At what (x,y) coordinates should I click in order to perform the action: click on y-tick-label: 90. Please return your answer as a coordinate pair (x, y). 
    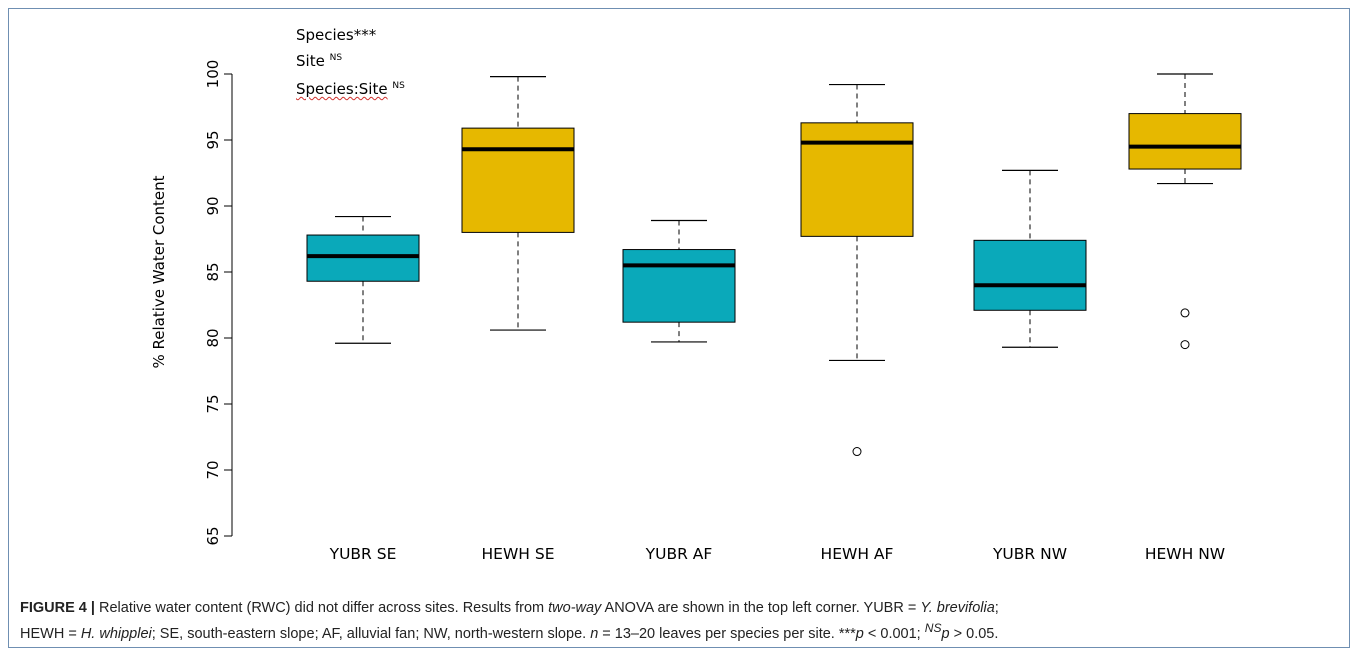
    Looking at the image, I should click on (213, 205).